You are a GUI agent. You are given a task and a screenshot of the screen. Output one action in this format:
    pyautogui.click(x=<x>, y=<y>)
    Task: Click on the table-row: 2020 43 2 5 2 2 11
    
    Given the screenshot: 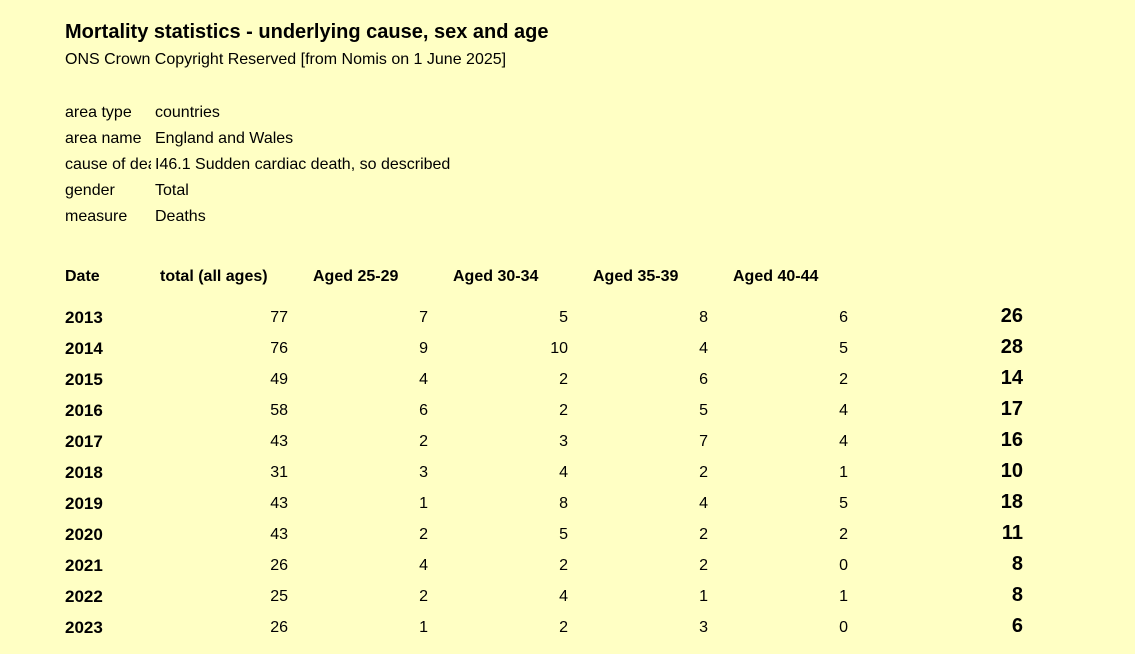 What is the action you would take?
    pyautogui.click(x=567, y=535)
    